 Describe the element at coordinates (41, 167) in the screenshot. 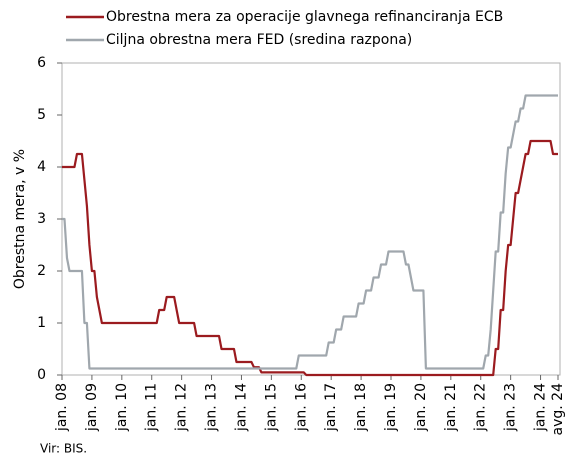

I see `y-tick-label: 4` at that location.